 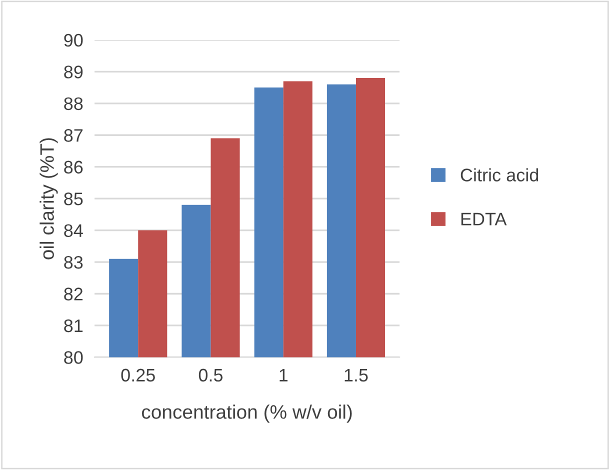 I want to click on x-tick-label: 1, so click(x=284, y=375).